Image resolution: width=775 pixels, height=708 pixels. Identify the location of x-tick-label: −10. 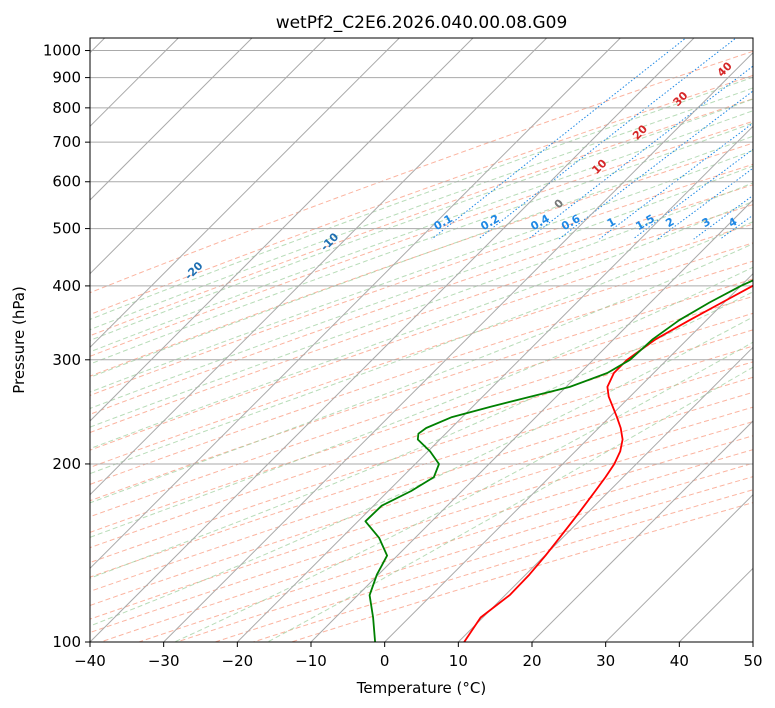
(311, 661).